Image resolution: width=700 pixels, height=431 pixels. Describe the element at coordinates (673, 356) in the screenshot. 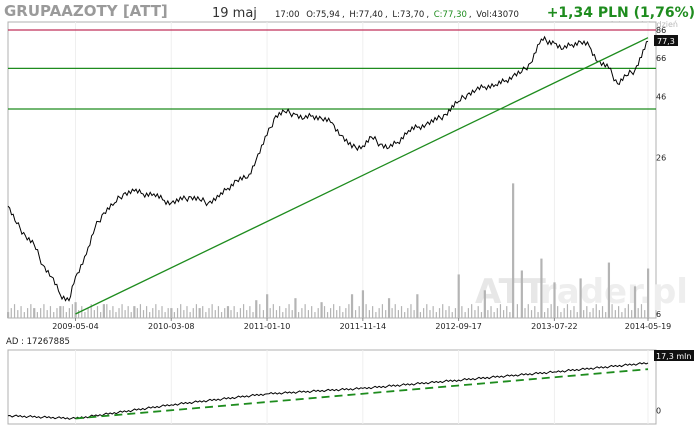

I see `ad-last-tag-text: 17,3 mln` at that location.